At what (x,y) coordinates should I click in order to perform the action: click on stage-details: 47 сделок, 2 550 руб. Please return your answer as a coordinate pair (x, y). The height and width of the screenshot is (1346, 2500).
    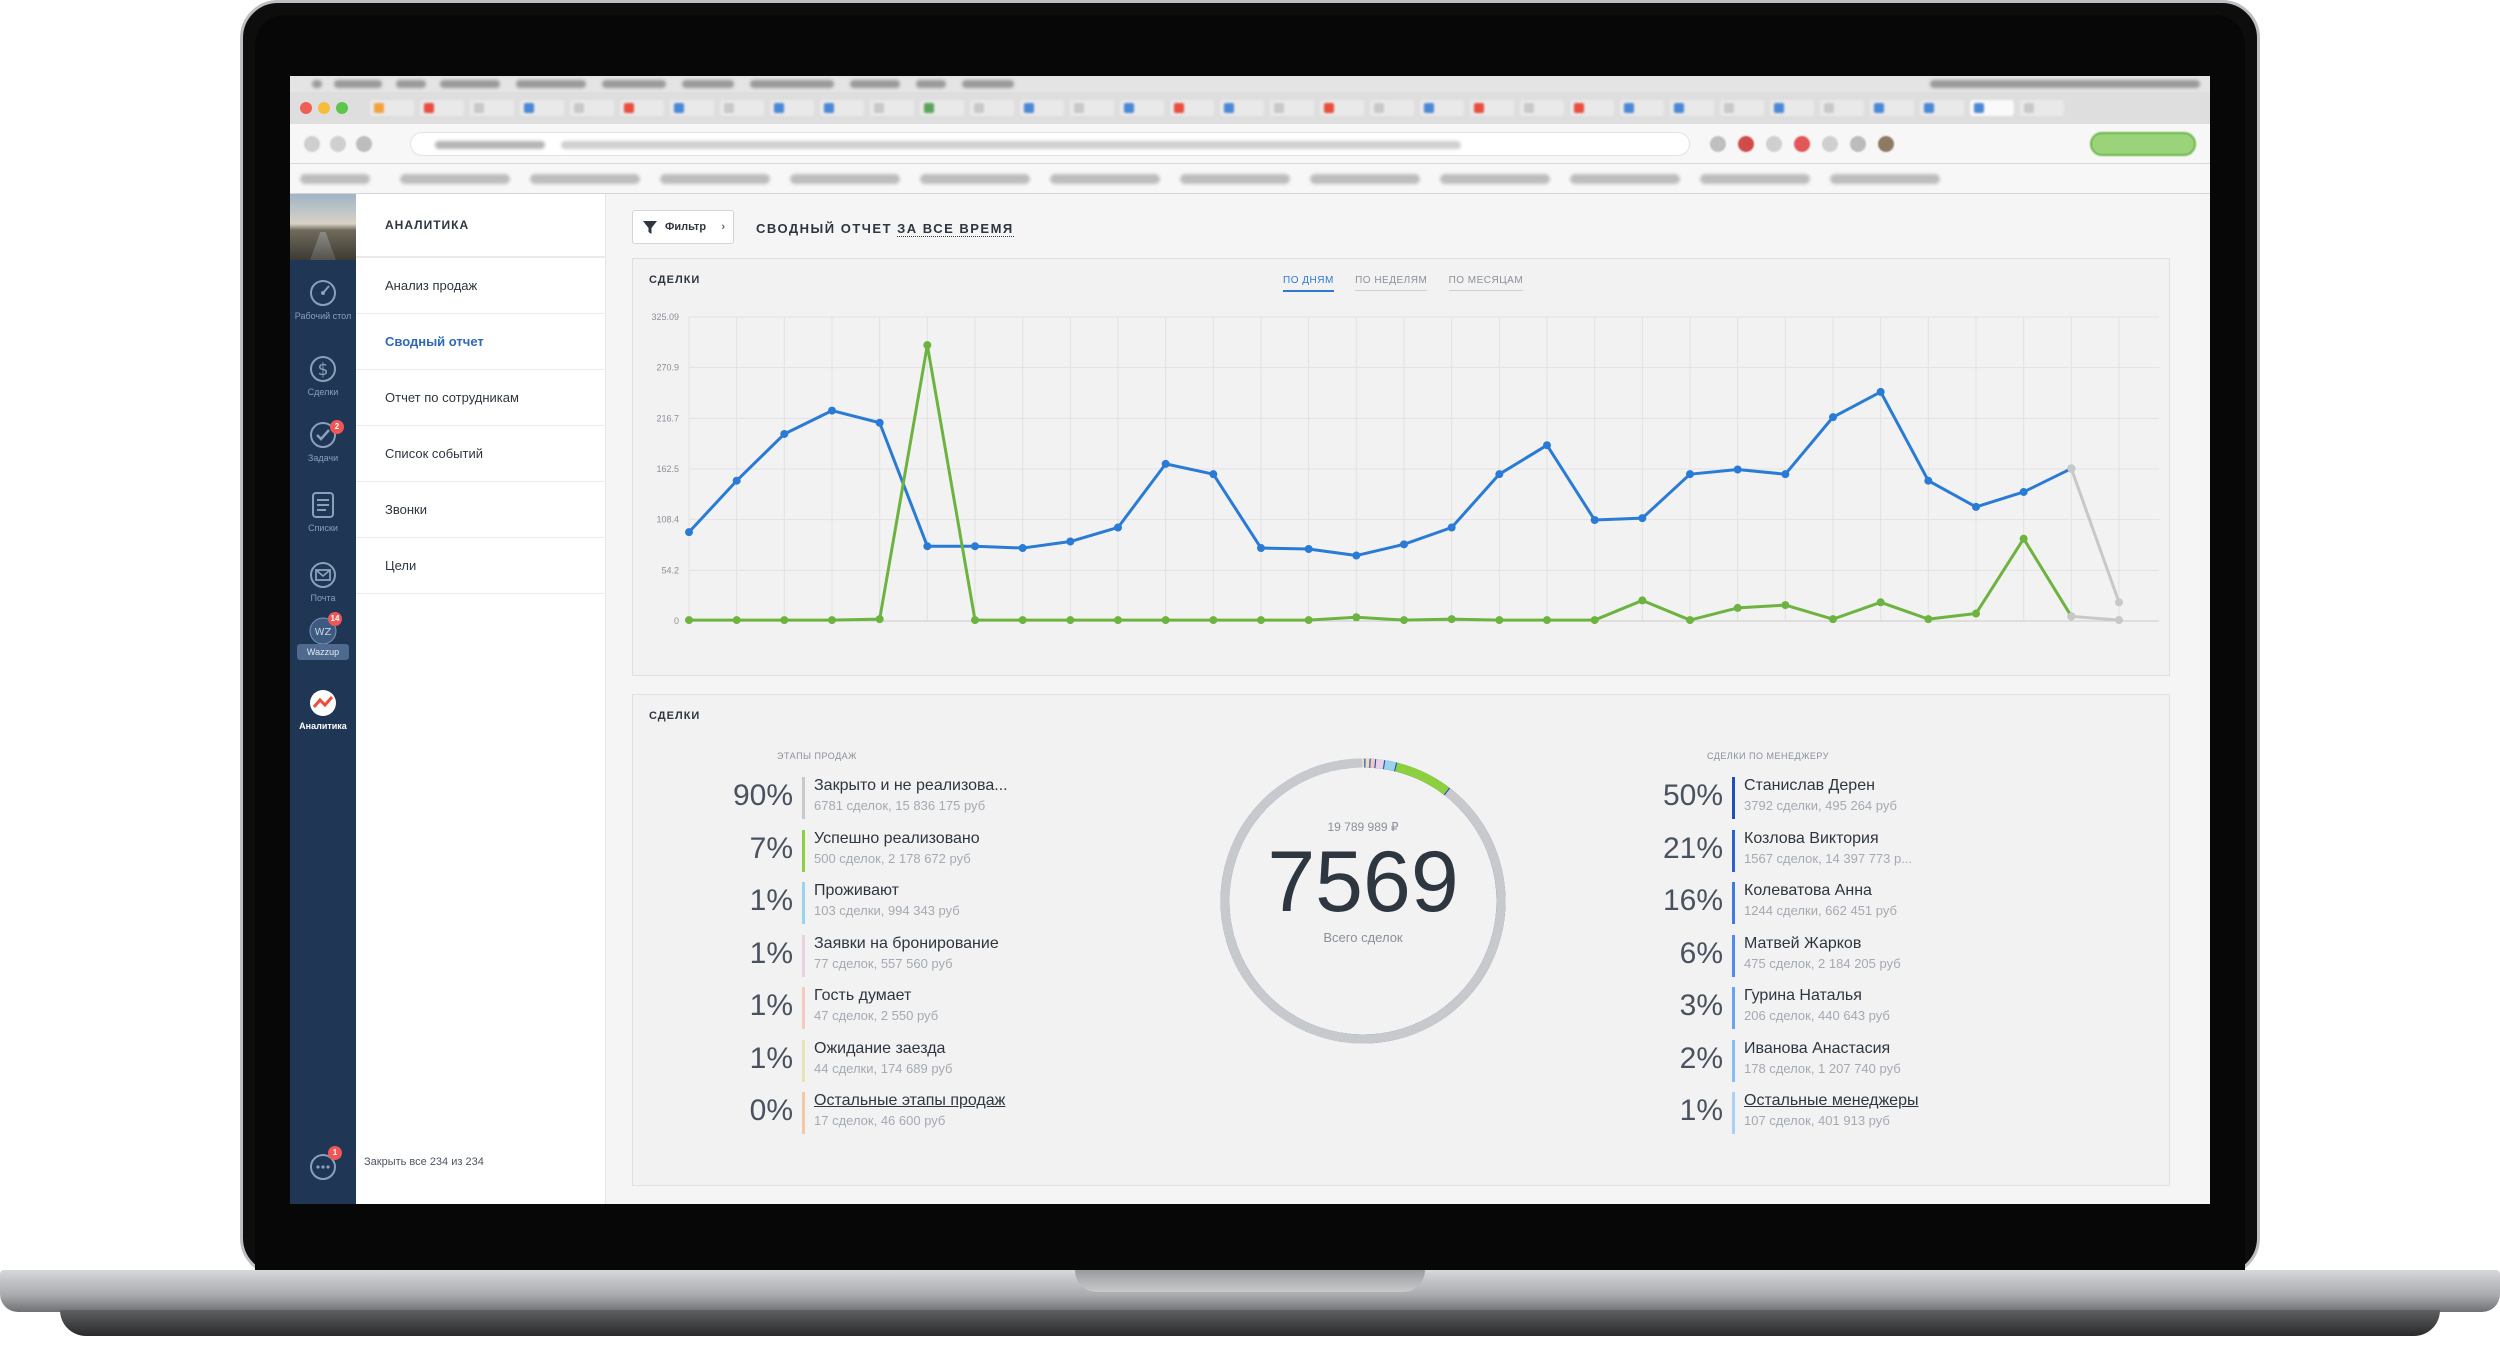
    Looking at the image, I should click on (876, 1015).